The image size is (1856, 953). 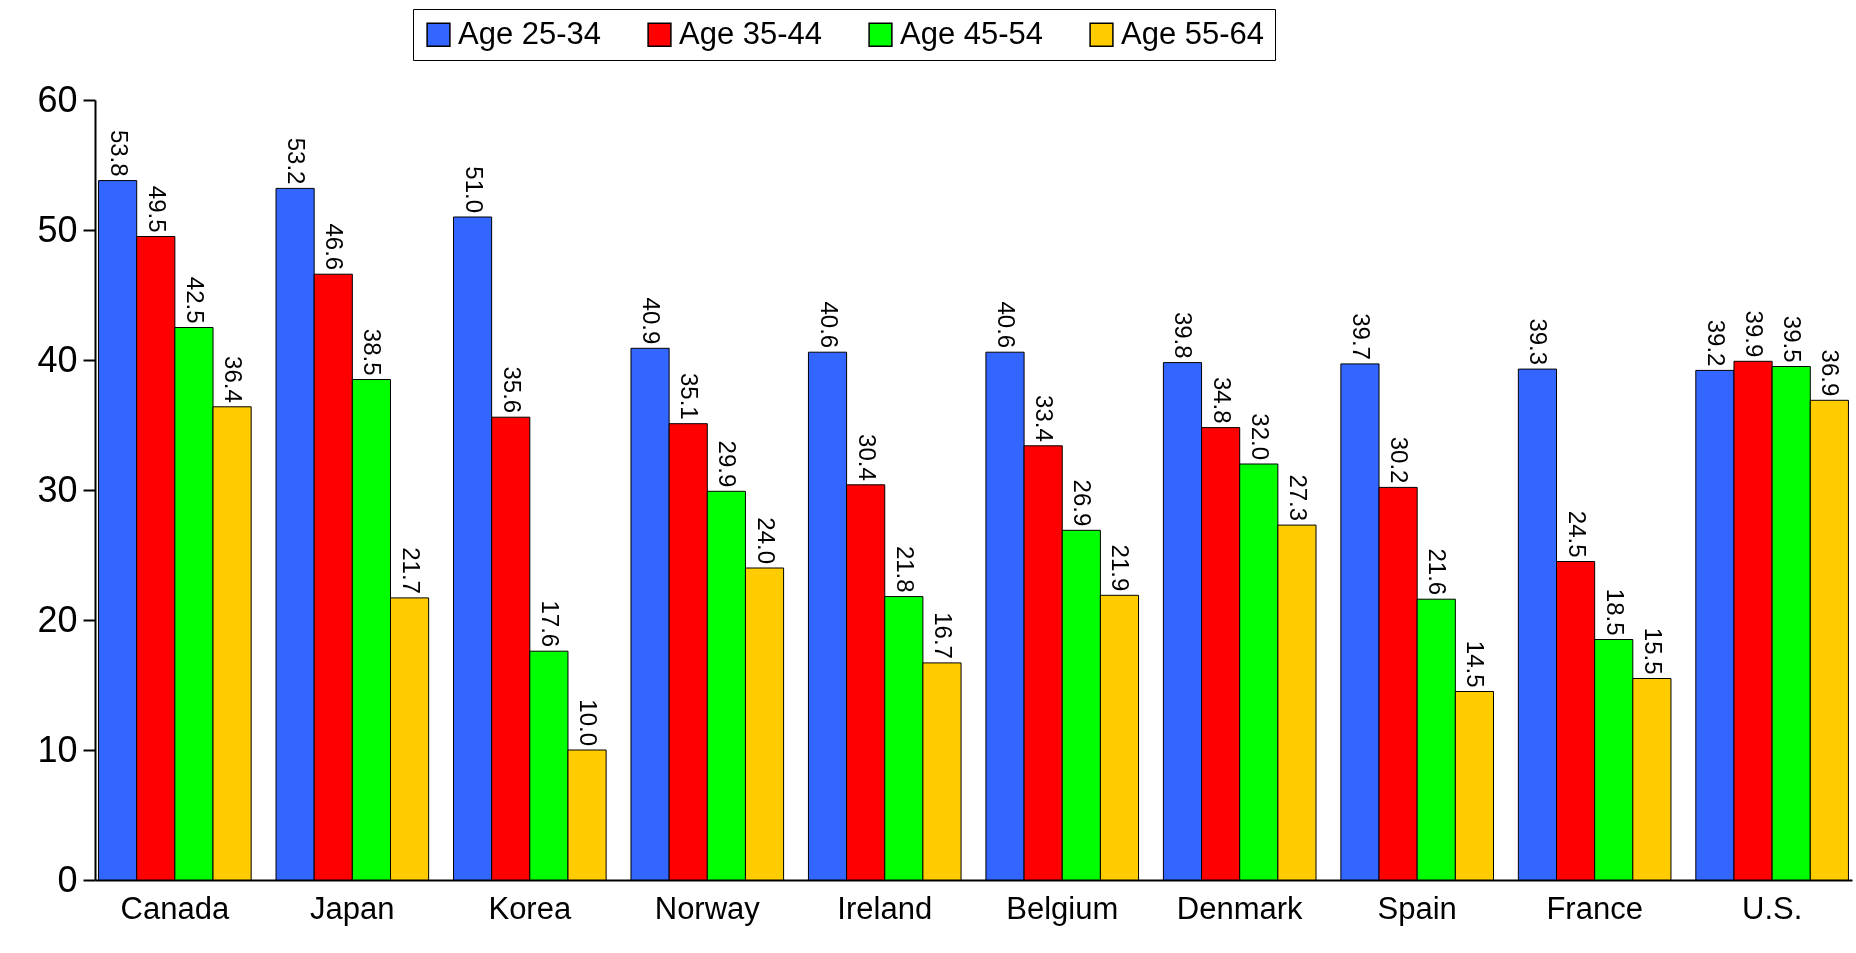 What do you see at coordinates (57, 359) in the screenshot?
I see `y-tick-label: 40` at bounding box center [57, 359].